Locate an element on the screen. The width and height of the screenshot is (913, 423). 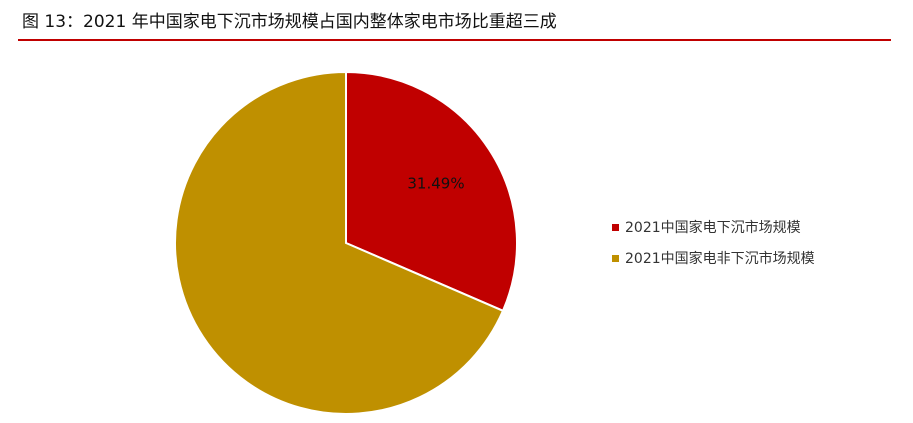
chart-legend: 2021中国家电下沉市场规模 2021中国家电非下沉市场规模 is located at coordinates (713, 247).